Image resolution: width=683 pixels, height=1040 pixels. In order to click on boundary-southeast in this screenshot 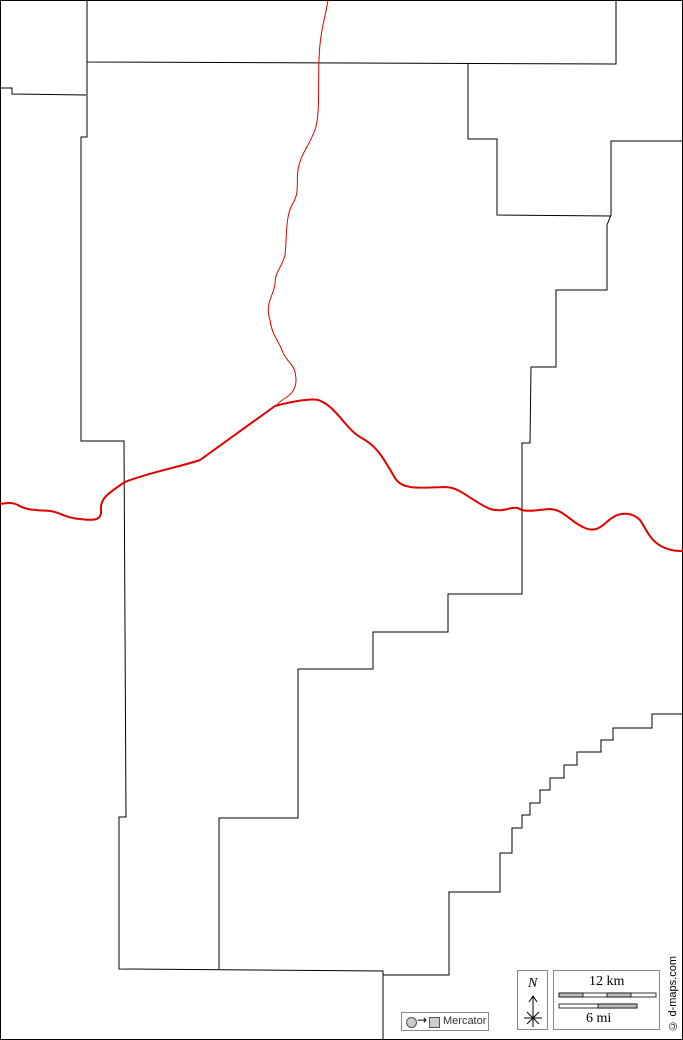, I will do `click(533, 844)`.